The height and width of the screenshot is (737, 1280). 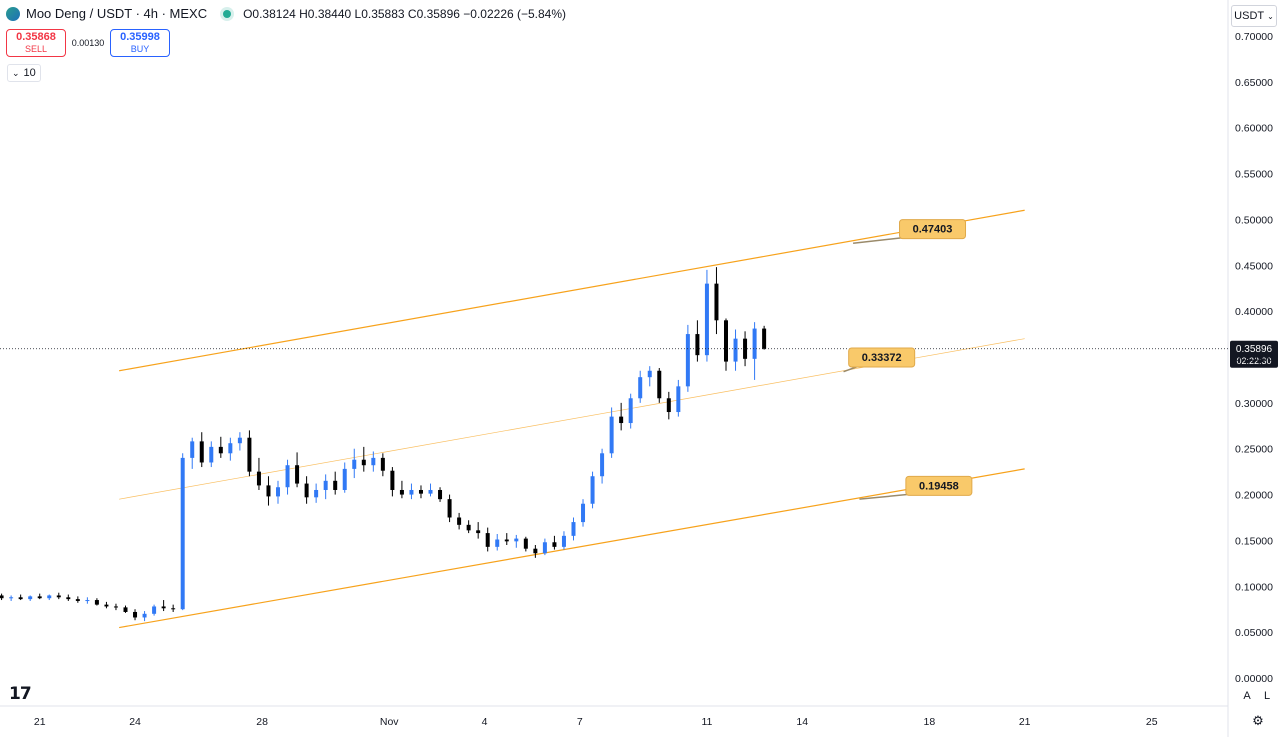 I want to click on buy-price: 0.35998, so click(x=140, y=37).